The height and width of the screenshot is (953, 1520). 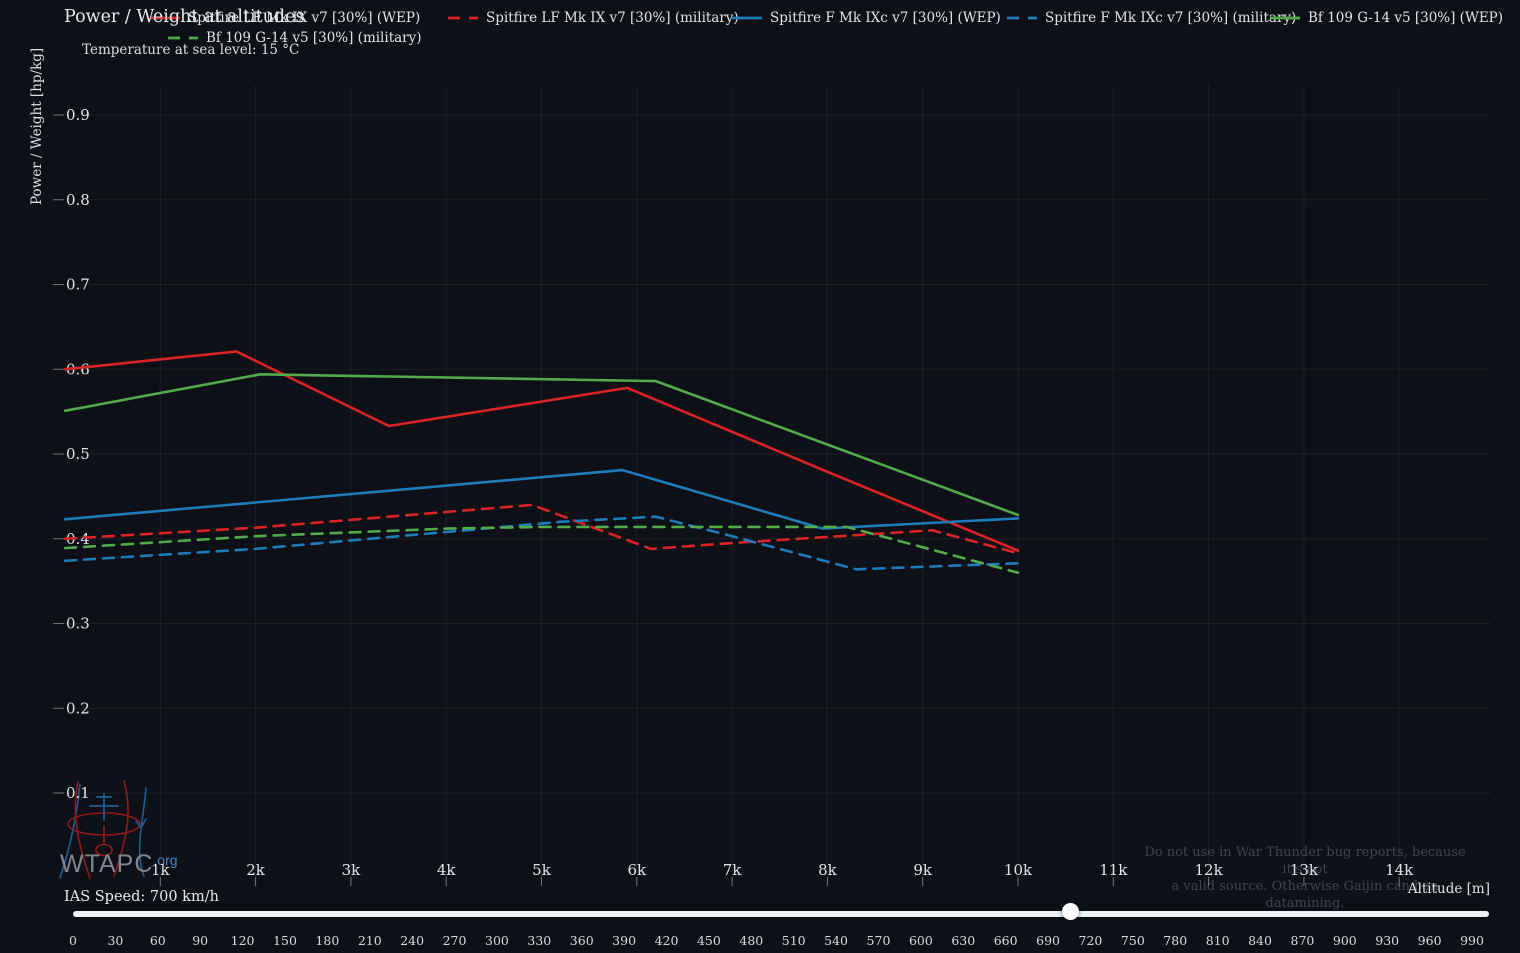 I want to click on legend-item: Spitfire F Mk IXc v7 [30%] (military), so click(x=1151, y=18).